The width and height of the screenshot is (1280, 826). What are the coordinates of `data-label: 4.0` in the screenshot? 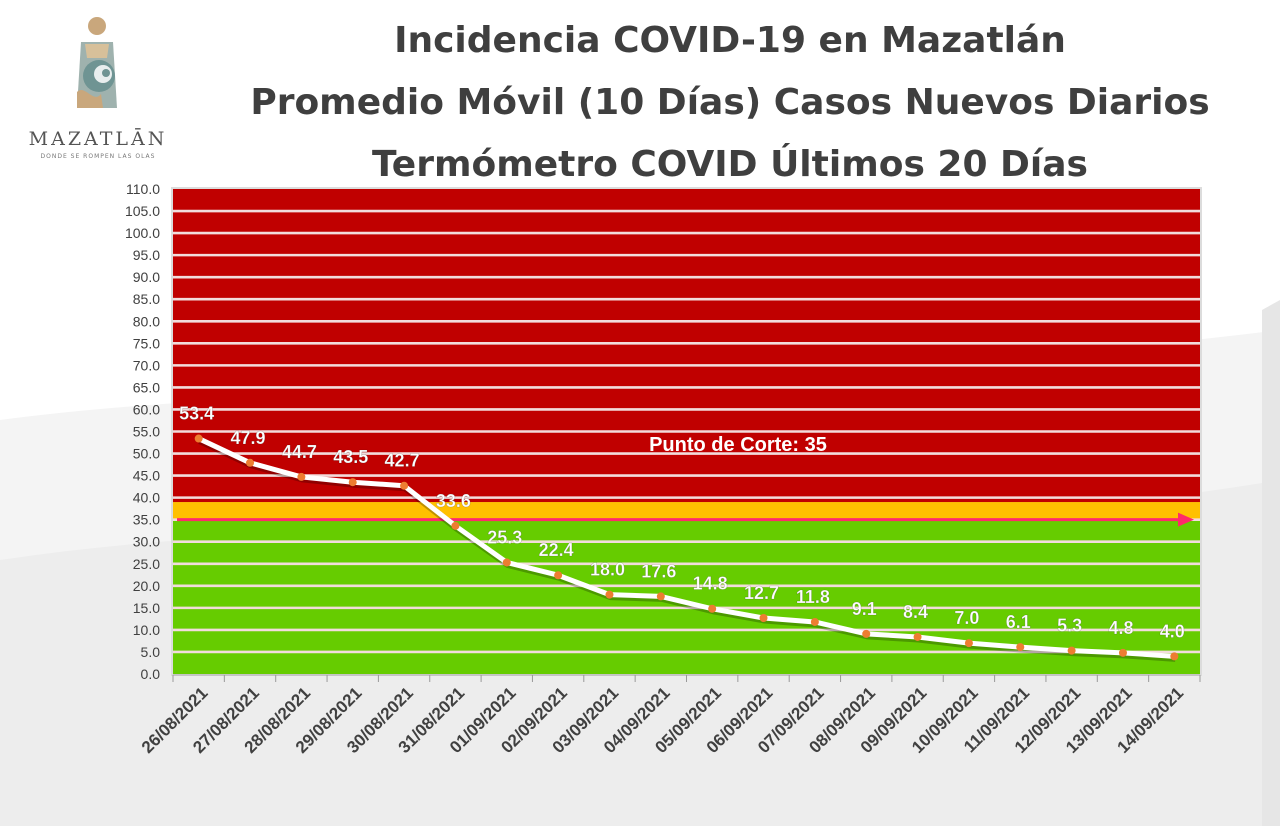 It's located at (1172, 631).